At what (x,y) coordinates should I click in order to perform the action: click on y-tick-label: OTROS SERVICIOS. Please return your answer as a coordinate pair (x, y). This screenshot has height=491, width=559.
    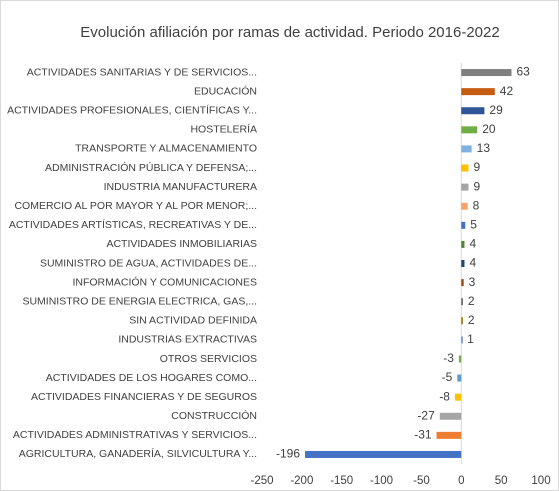
    Looking at the image, I should click on (208, 359).